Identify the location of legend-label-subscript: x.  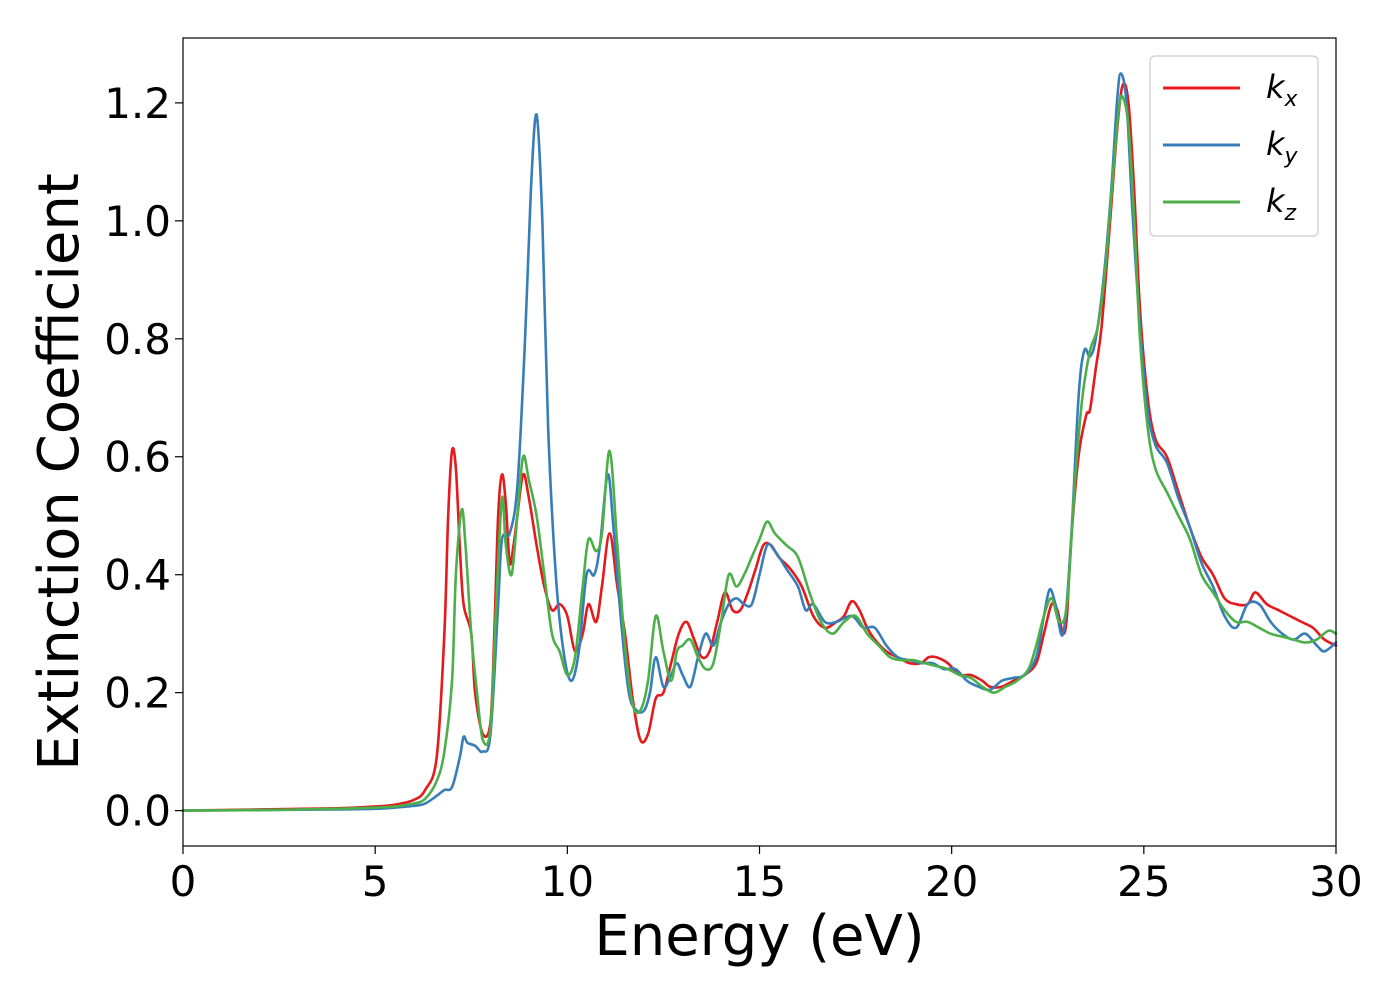
(1291, 99).